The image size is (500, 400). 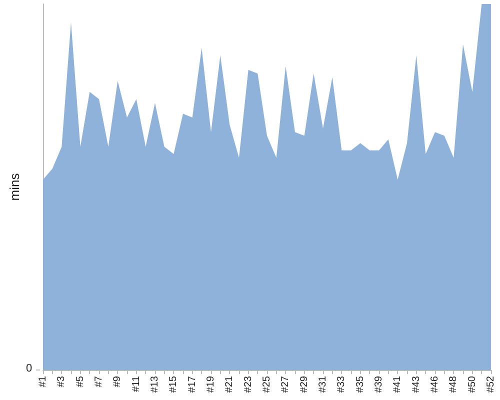 I want to click on x-tick-label: #9, so click(x=118, y=382).